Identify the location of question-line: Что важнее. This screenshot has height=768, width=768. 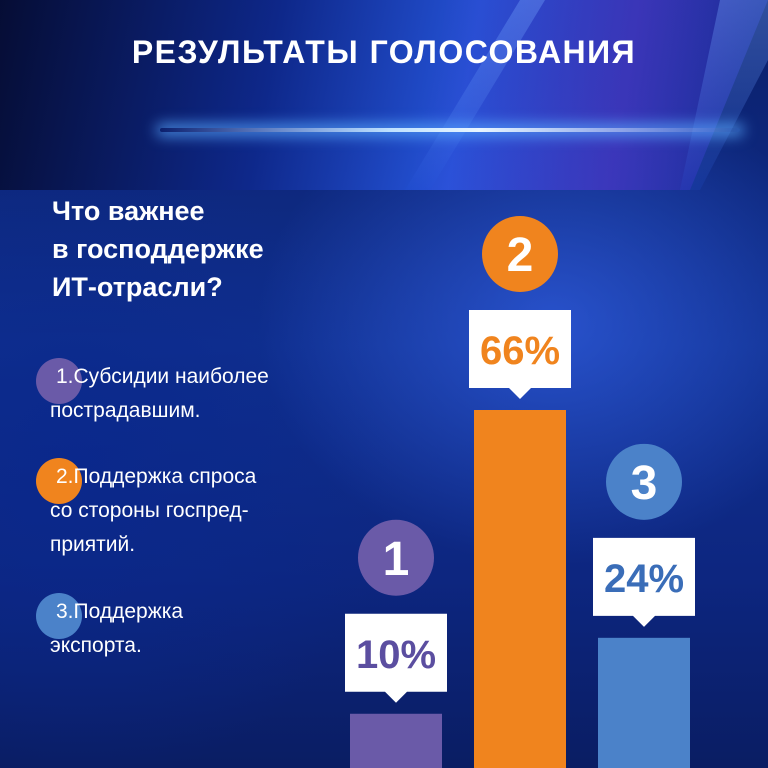
(128, 211).